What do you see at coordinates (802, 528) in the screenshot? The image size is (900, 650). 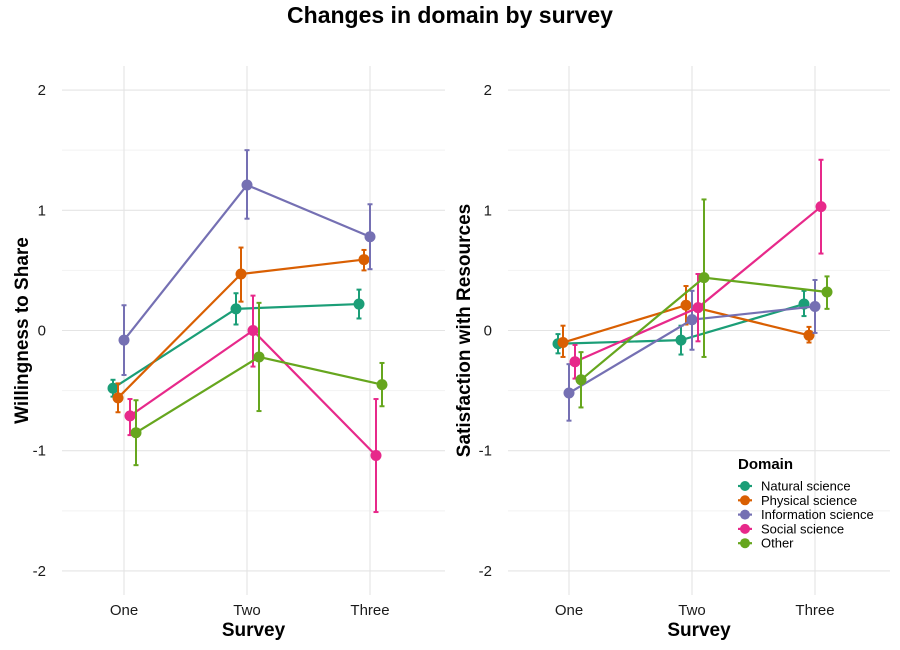 I see `legend-label: Social science` at bounding box center [802, 528].